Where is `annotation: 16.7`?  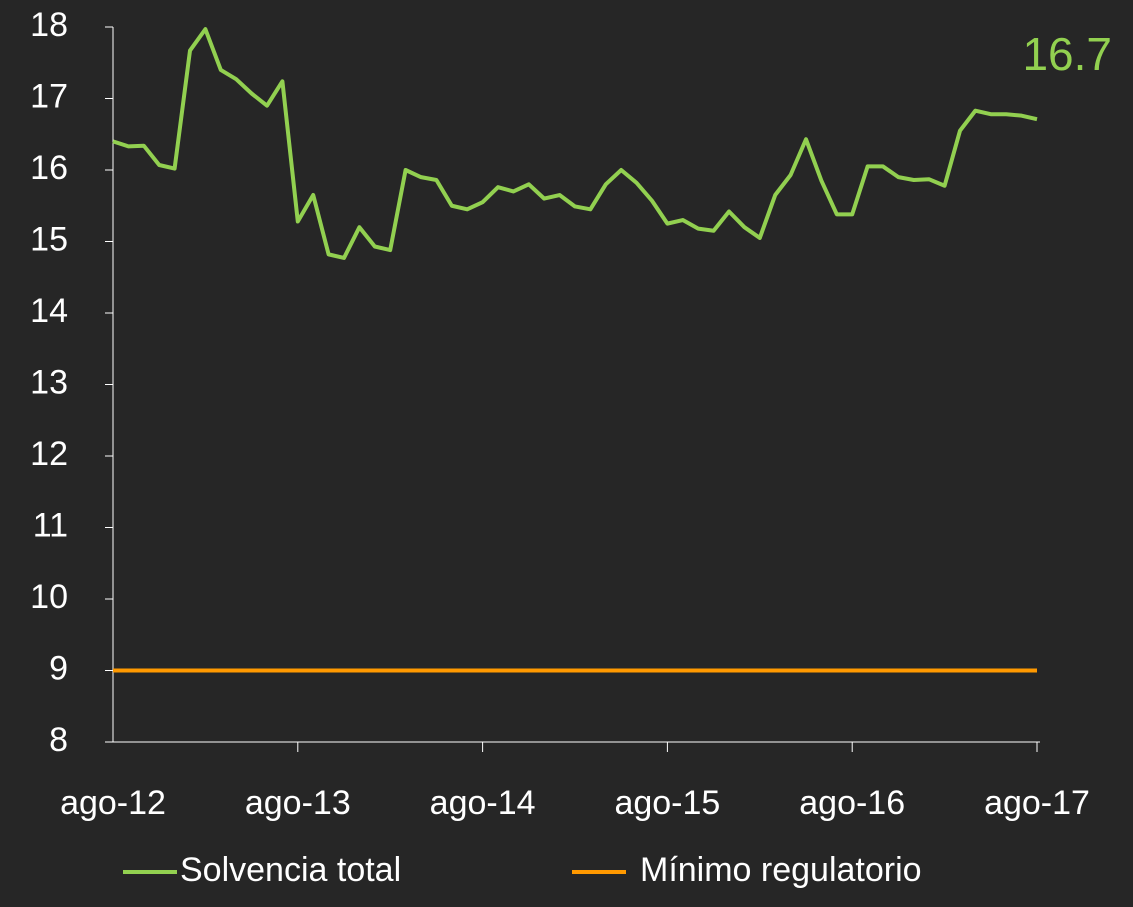
annotation: 16.7 is located at coordinates (1067, 54).